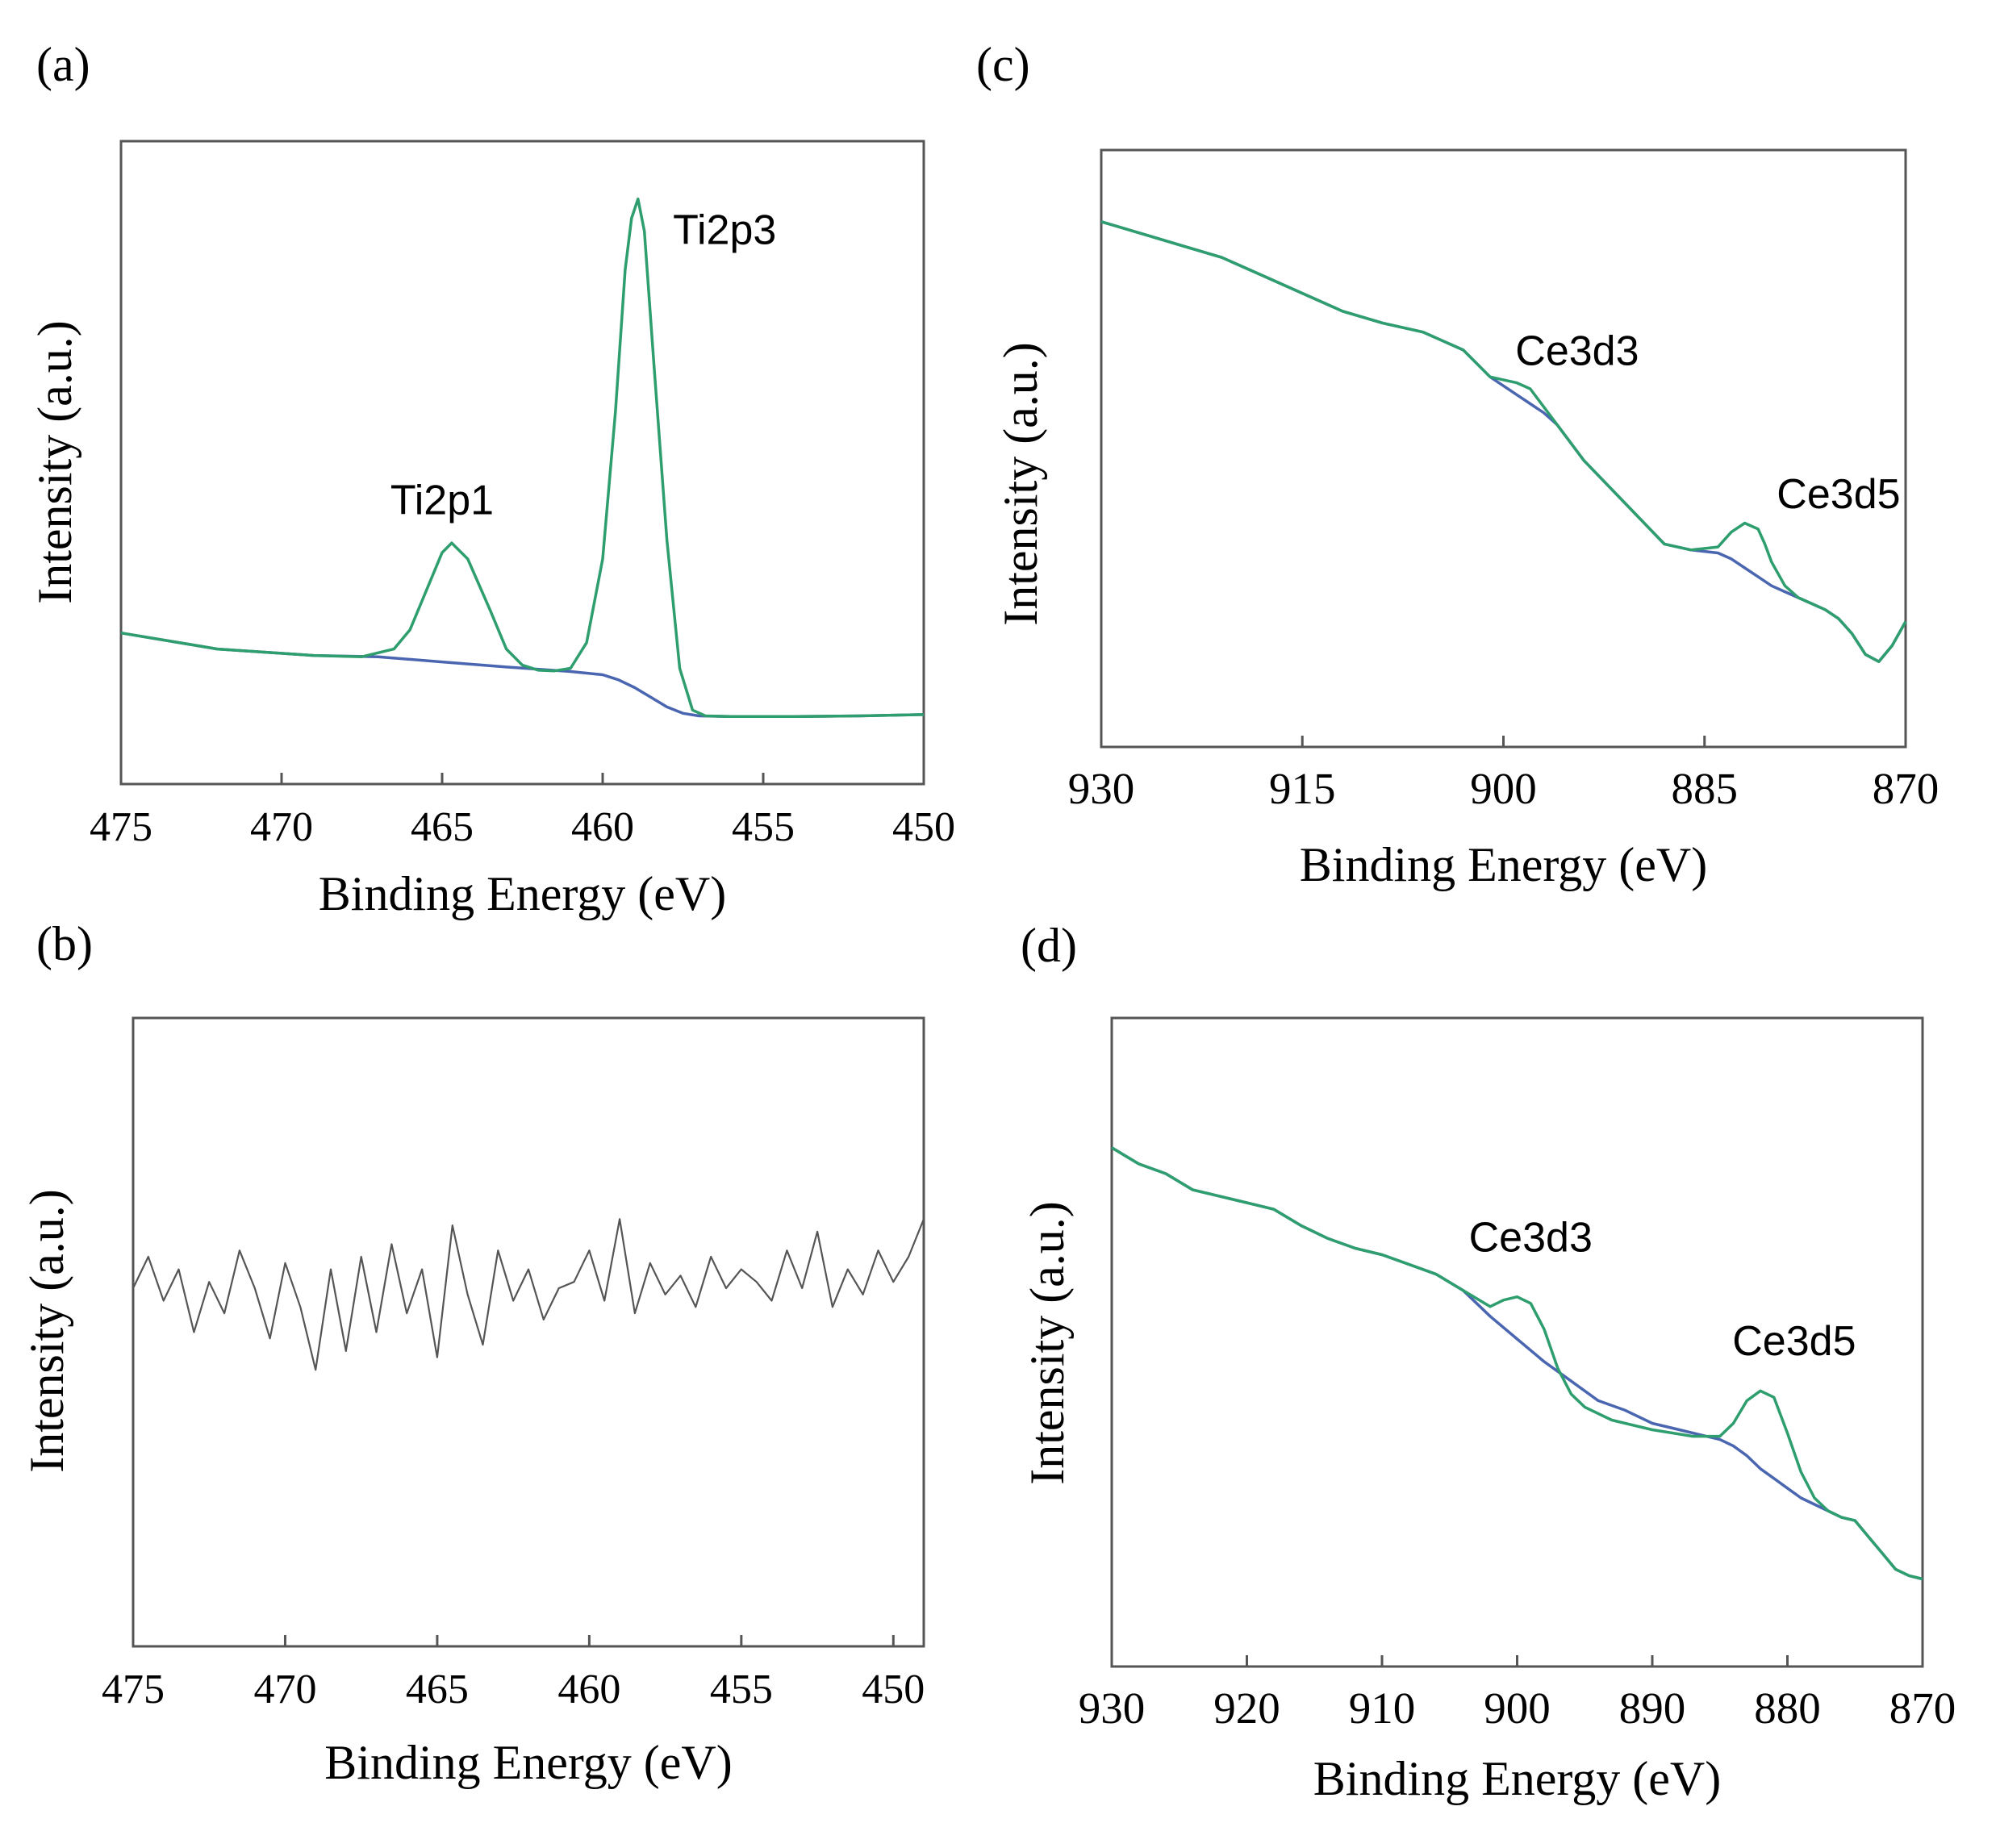  What do you see at coordinates (1049, 945) in the screenshot?
I see `panel-label: (d)` at bounding box center [1049, 945].